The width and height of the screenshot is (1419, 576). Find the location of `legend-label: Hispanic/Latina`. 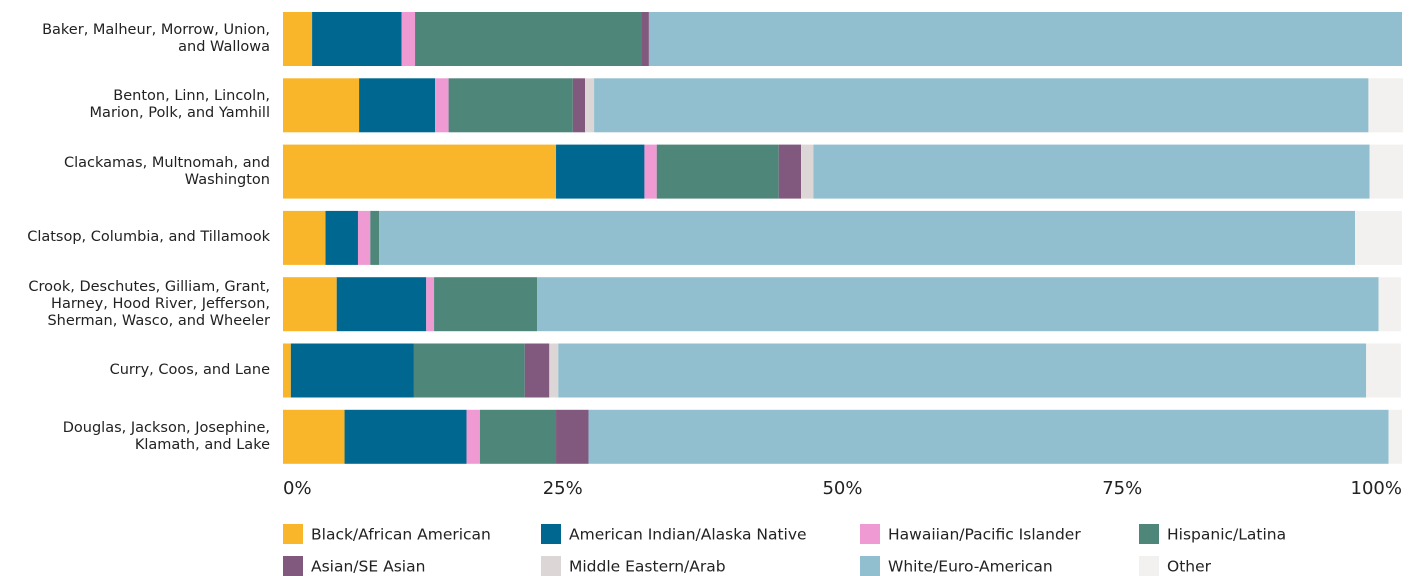

legend-label: Hispanic/Latina is located at coordinates (1226, 535).